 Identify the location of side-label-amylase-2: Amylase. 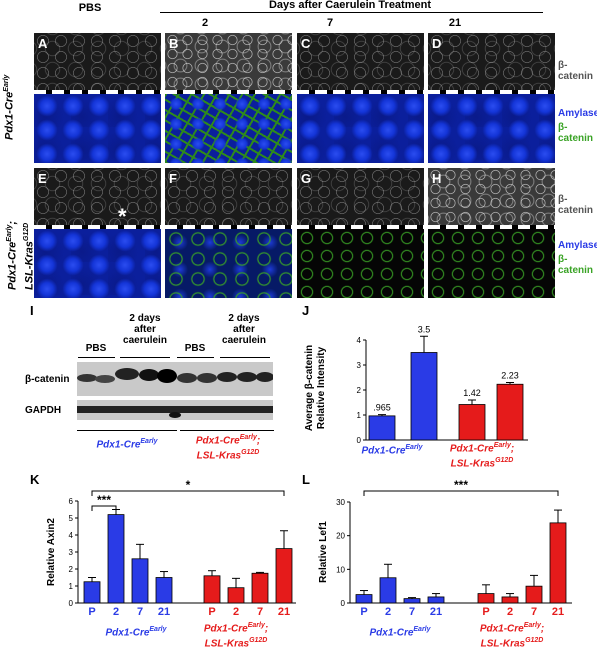
(577, 245).